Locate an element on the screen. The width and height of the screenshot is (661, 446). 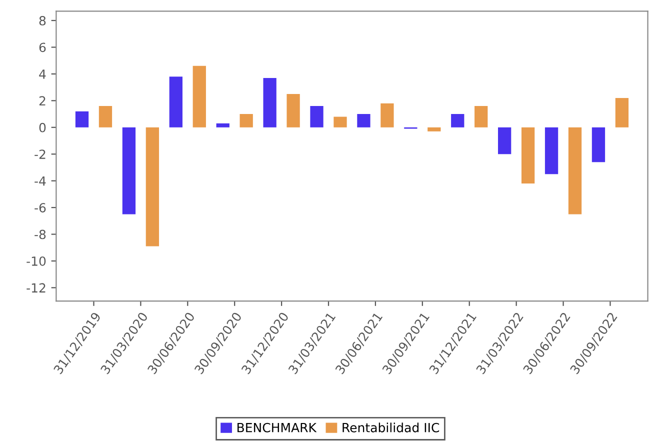
legend-label: Rentabilidad IIC is located at coordinates (391, 427).